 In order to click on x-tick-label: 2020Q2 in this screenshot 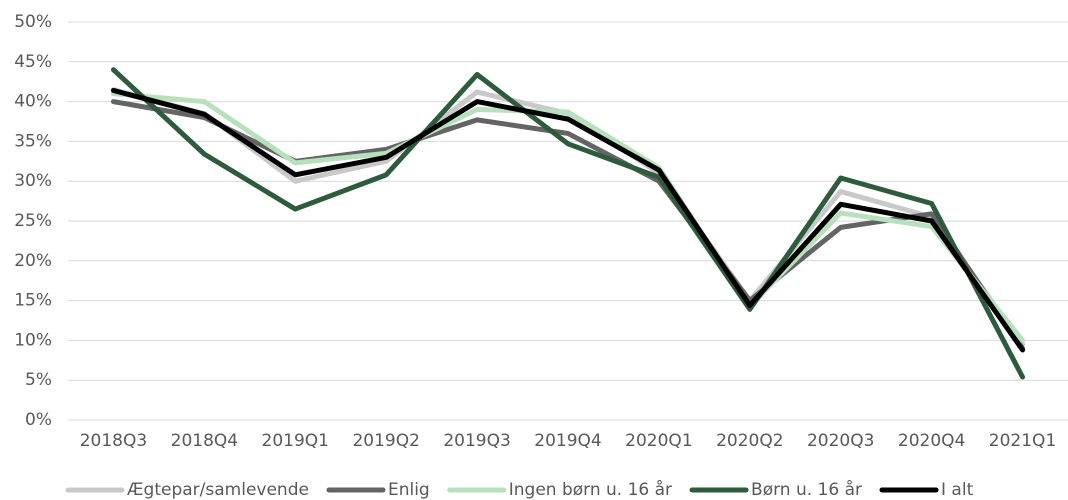, I will do `click(749, 441)`.